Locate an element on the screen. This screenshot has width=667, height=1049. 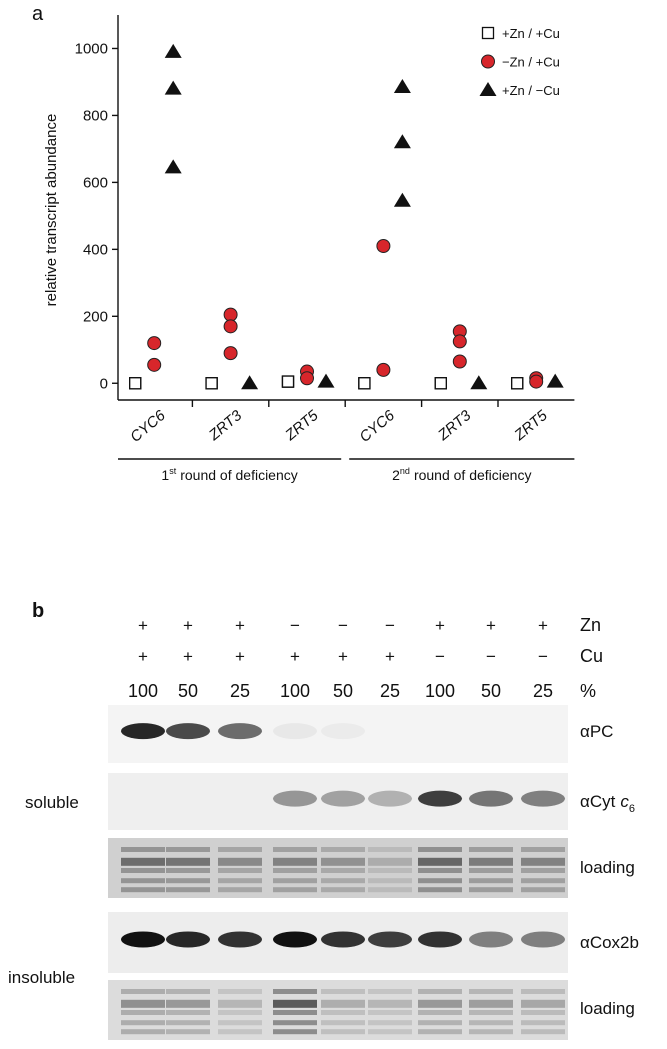
panel-label: b is located at coordinates (38, 611).